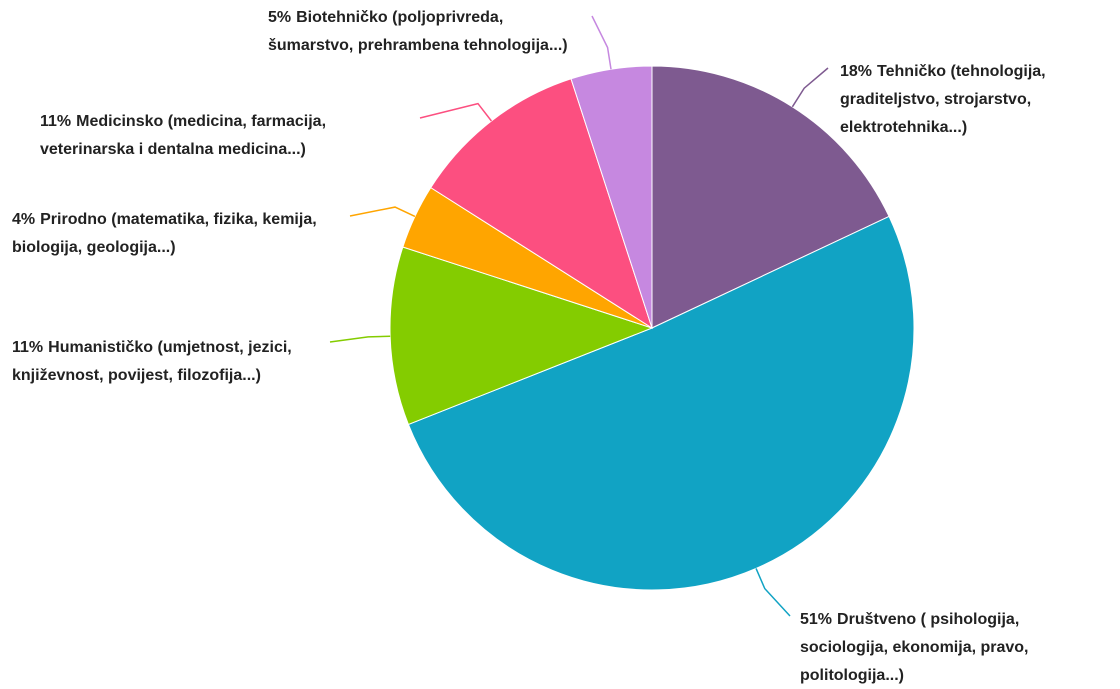  Describe the element at coordinates (280, 17) in the screenshot. I see `value-label: 5%` at that location.